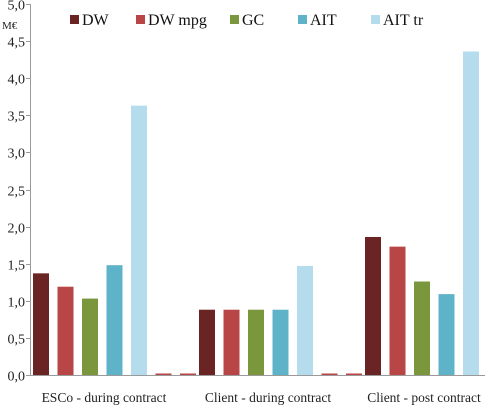 The height and width of the screenshot is (406, 485). What do you see at coordinates (323, 20) in the screenshot?
I see `legend-label: AIT` at bounding box center [323, 20].